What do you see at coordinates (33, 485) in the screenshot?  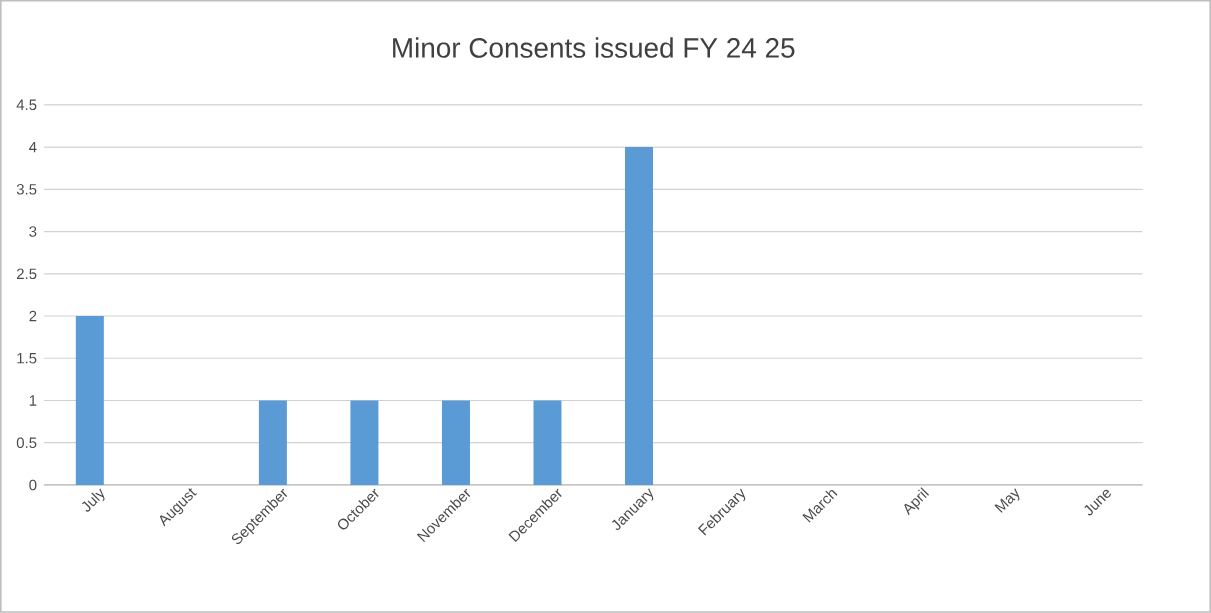 I see `y-tick-label: 0` at bounding box center [33, 485].